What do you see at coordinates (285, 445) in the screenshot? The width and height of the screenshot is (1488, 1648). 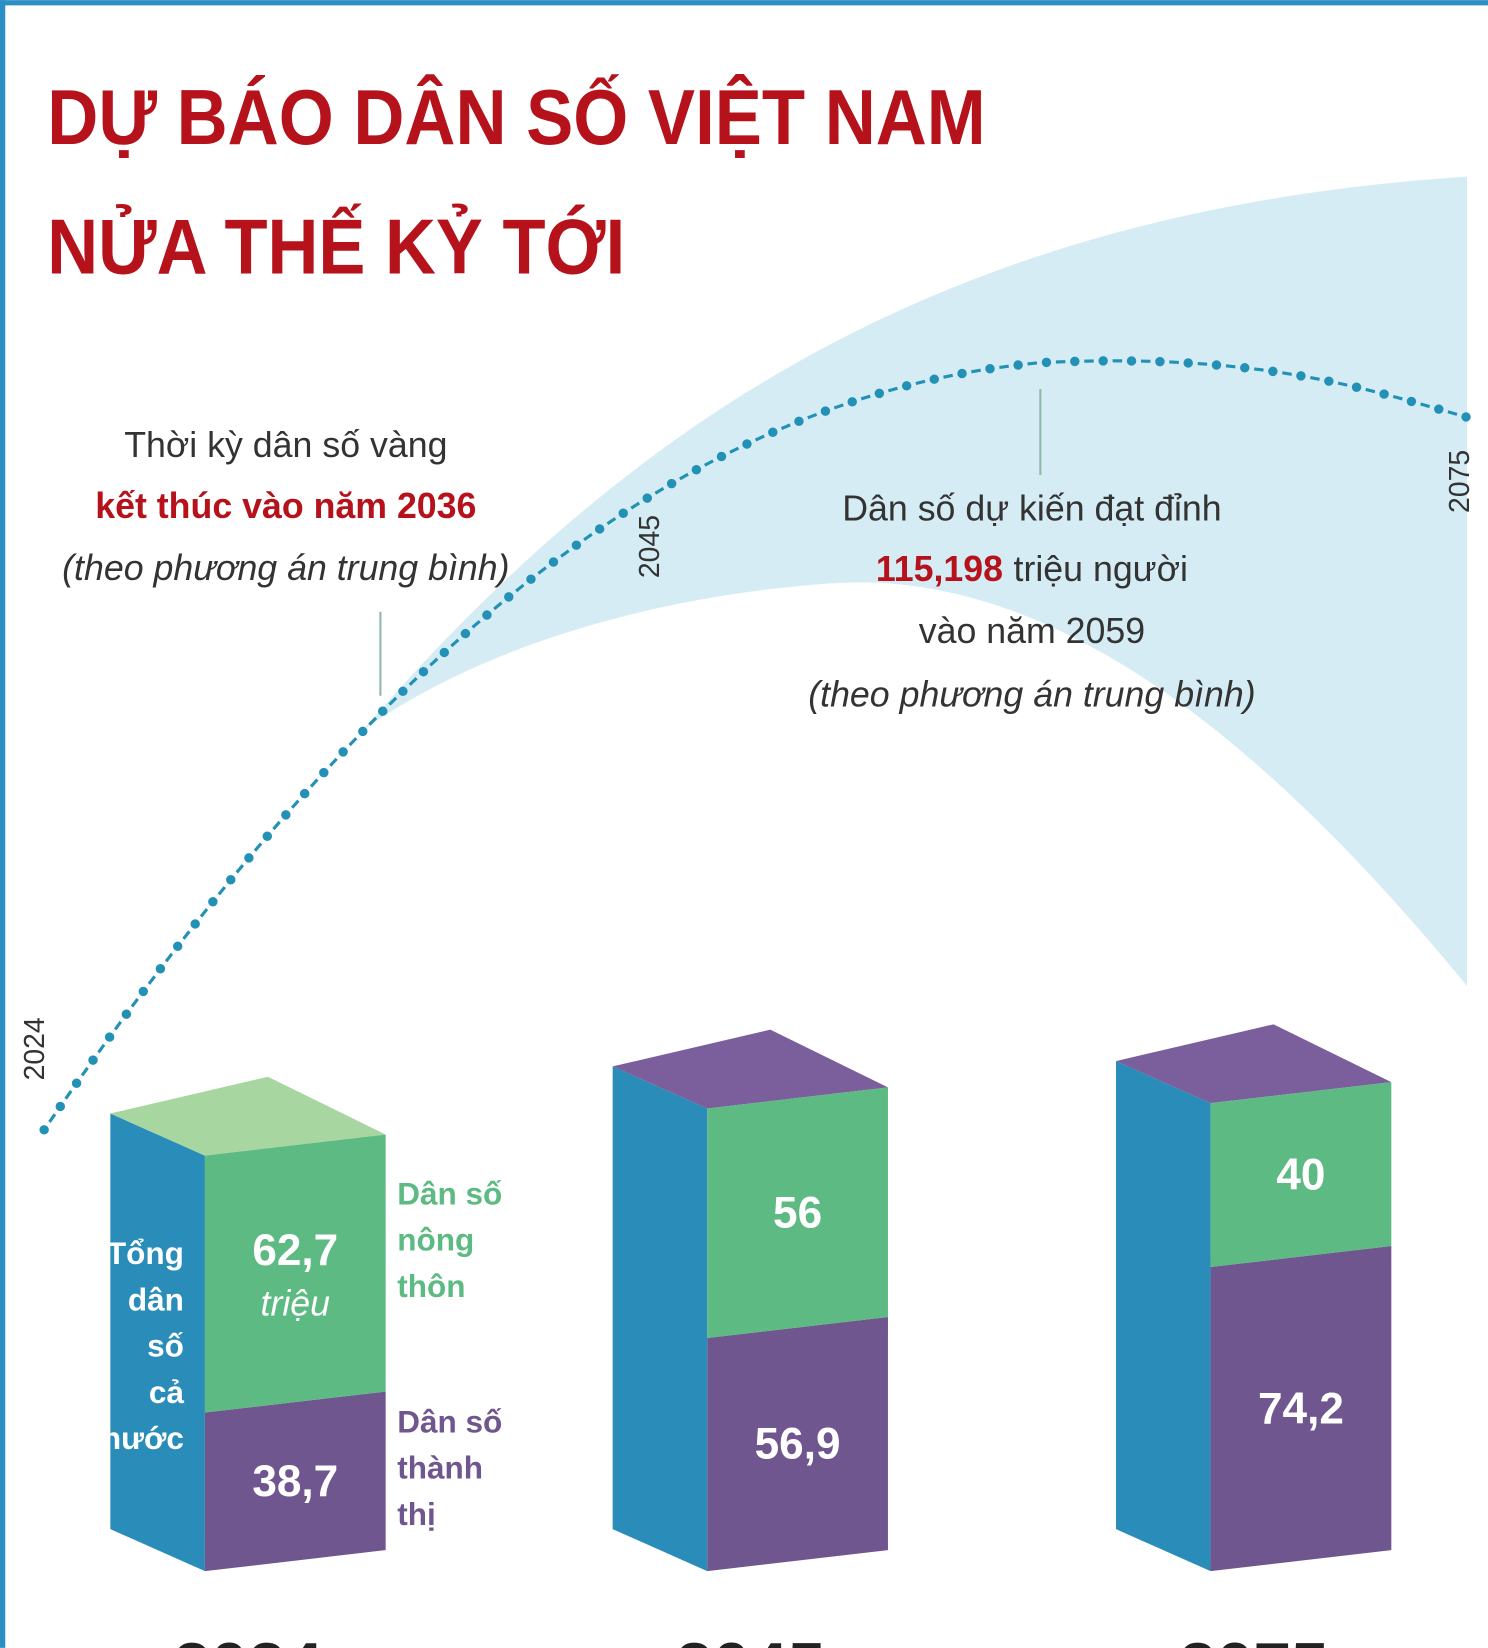 I see `annotation: Thời kỳ dân số vàng` at bounding box center [285, 445].